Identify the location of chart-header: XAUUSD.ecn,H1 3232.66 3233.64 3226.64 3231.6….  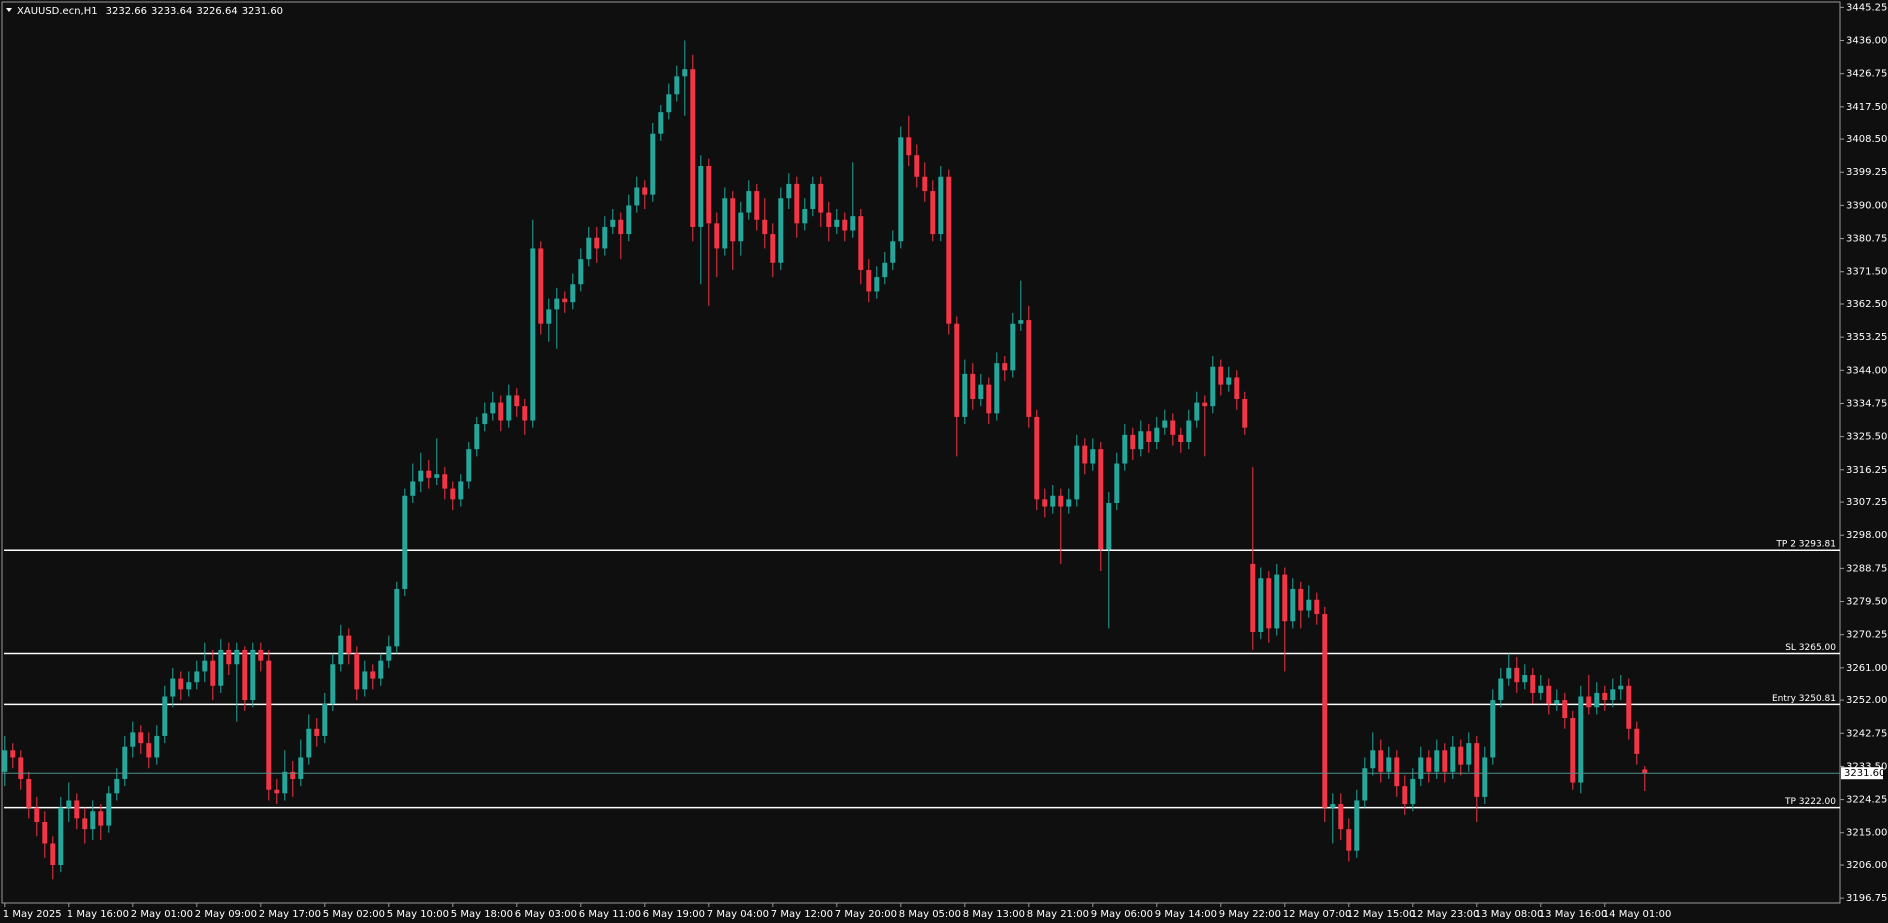
(150, 11).